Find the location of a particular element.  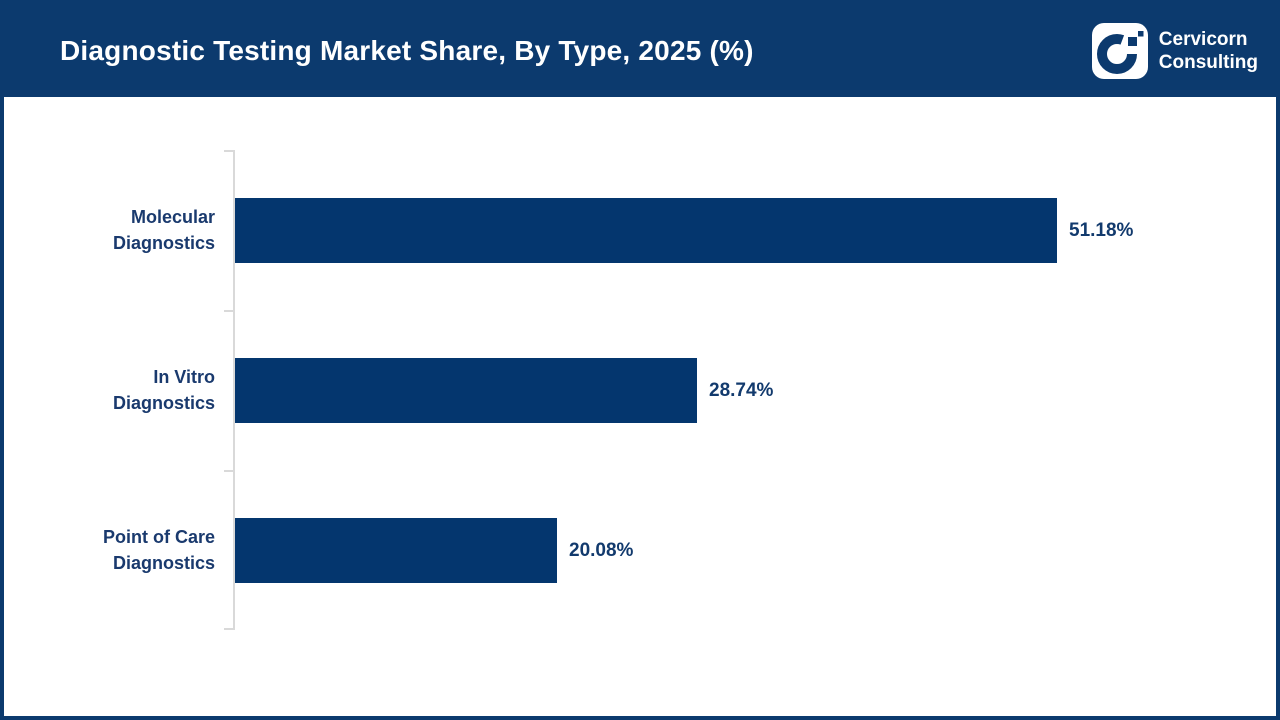

company-logo: Cervicorn Consulting is located at coordinates (1174, 50).